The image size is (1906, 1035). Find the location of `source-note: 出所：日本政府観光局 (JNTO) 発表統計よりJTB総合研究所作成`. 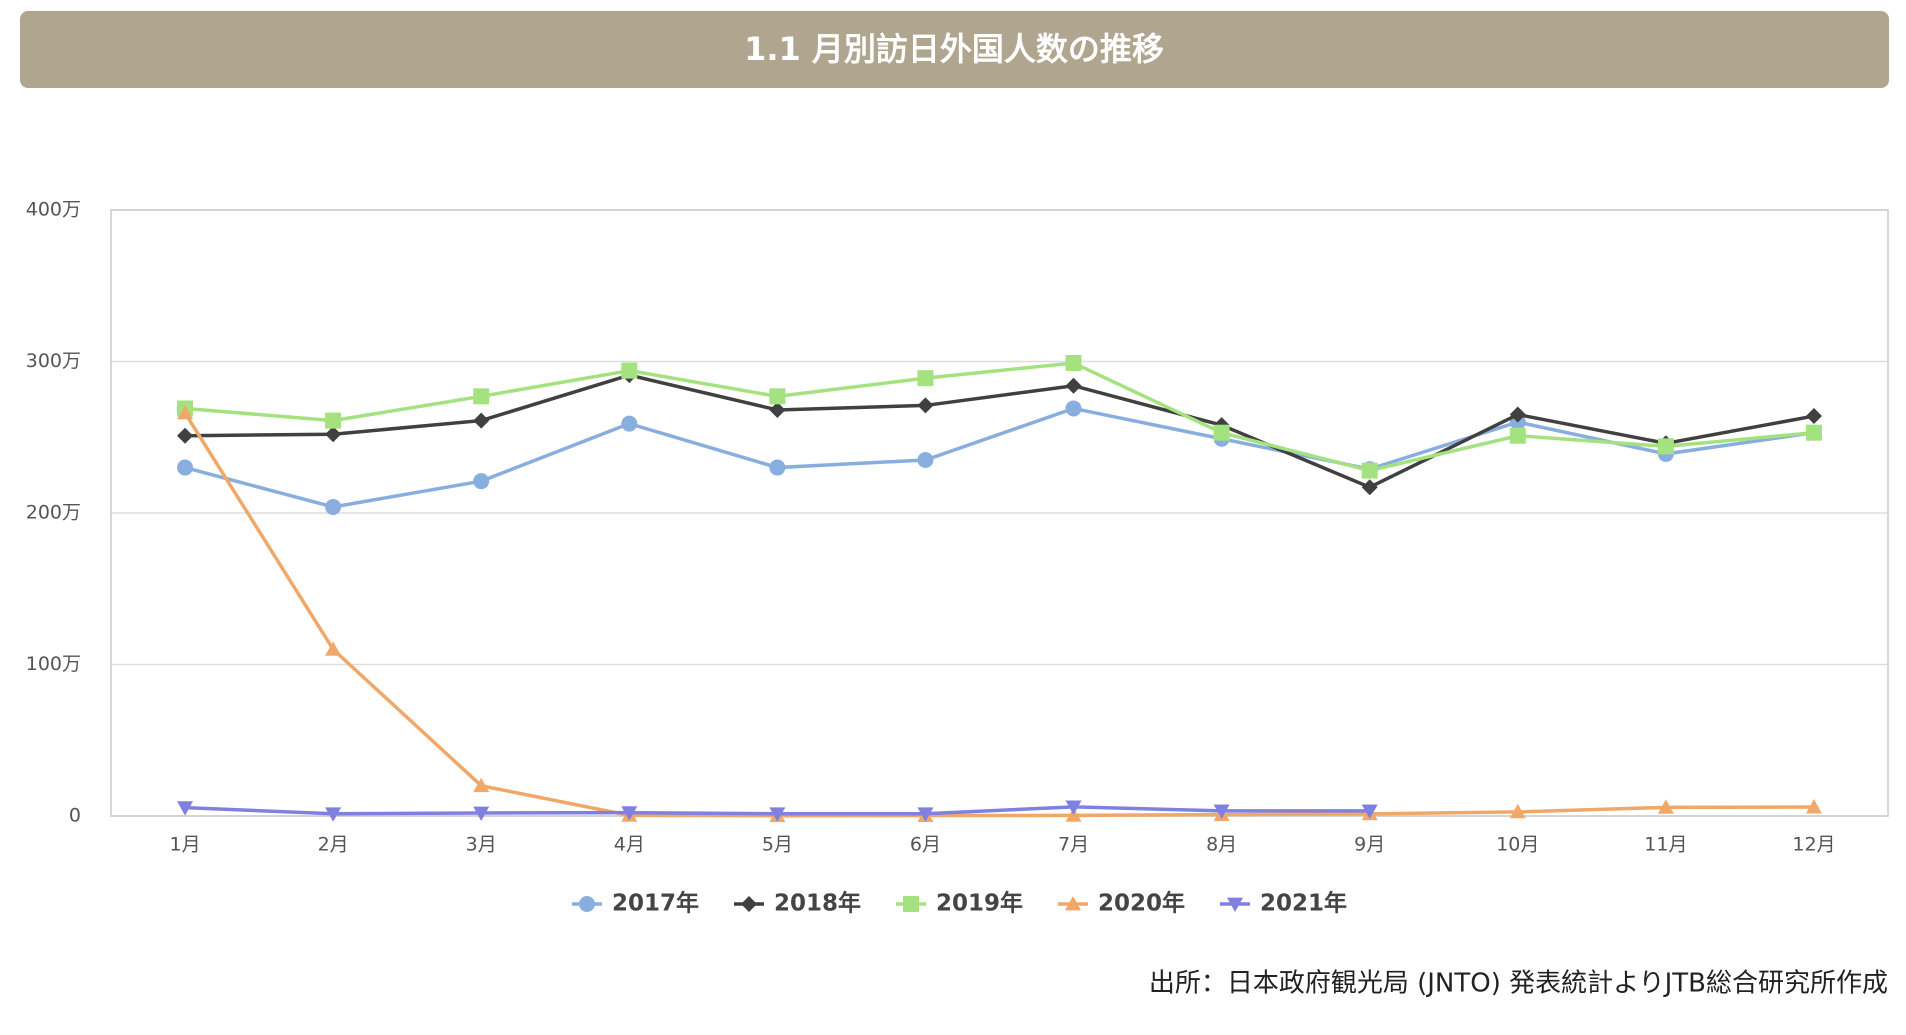

source-note: 出所：日本政府観光局 (JNTO) 発表統計よりJTB総合研究所作成 is located at coordinates (1518, 984).